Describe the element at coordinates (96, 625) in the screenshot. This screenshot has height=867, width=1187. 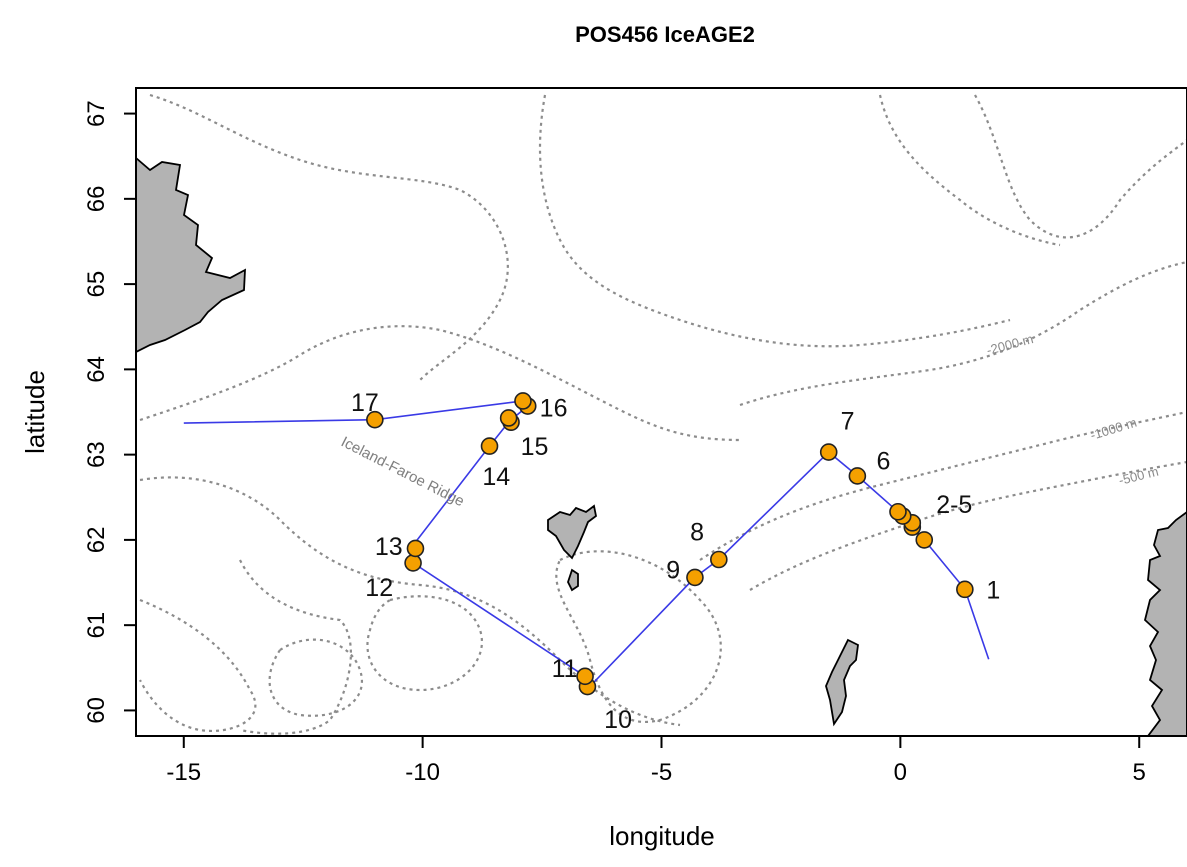
I see `y-tick-label: 61` at that location.